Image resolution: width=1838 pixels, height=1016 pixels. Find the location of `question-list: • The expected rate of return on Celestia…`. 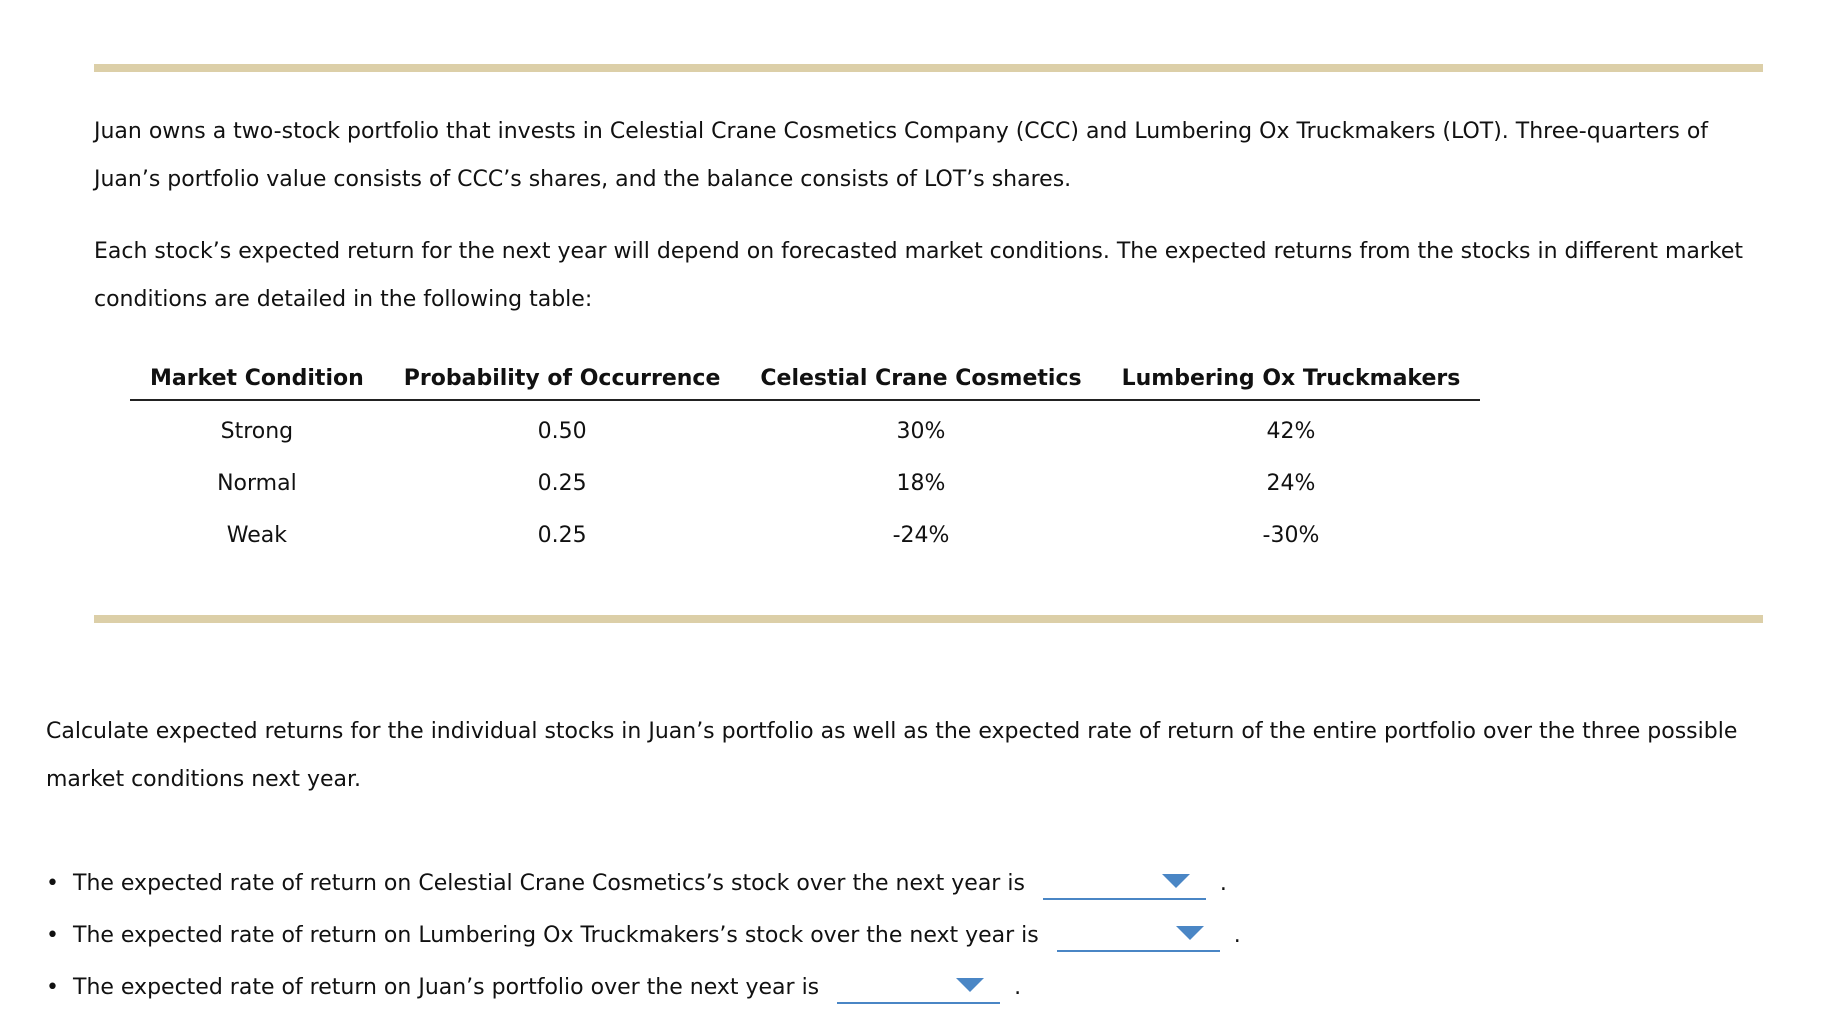

question-list: • The expected rate of return on Celestia… is located at coordinates (643, 936).